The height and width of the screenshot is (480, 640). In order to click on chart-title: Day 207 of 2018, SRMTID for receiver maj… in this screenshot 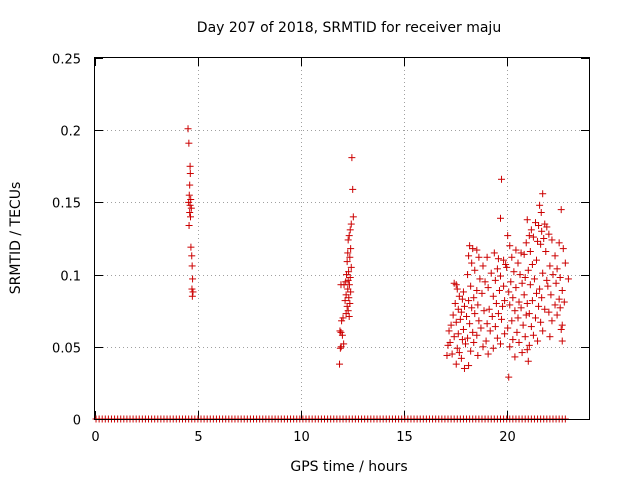, I will do `click(349, 28)`.